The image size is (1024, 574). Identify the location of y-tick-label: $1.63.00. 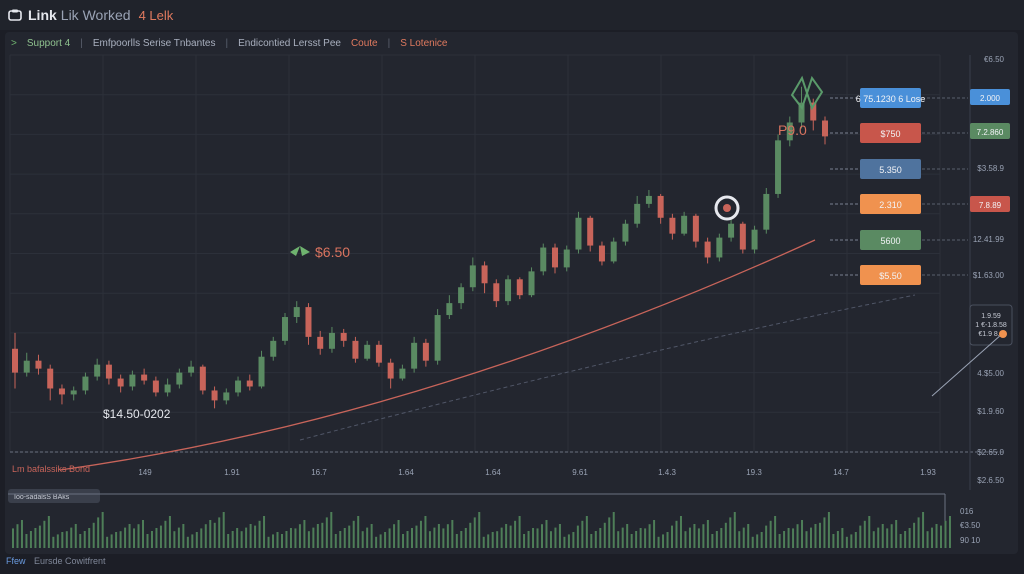
(989, 275).